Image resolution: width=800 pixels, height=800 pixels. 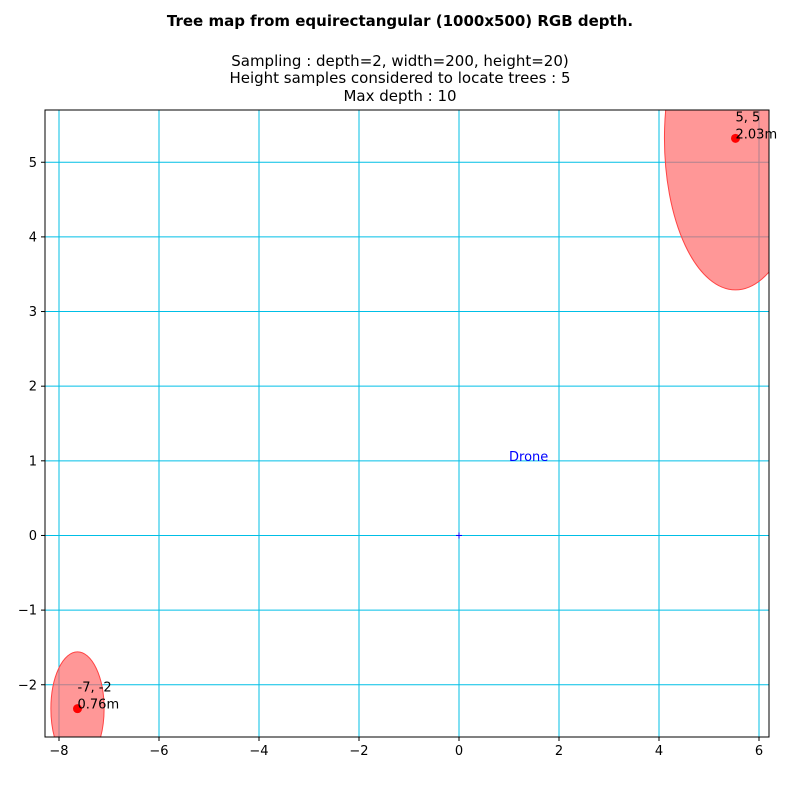 What do you see at coordinates (33, 312) in the screenshot?
I see `y-tick-label: 3` at bounding box center [33, 312].